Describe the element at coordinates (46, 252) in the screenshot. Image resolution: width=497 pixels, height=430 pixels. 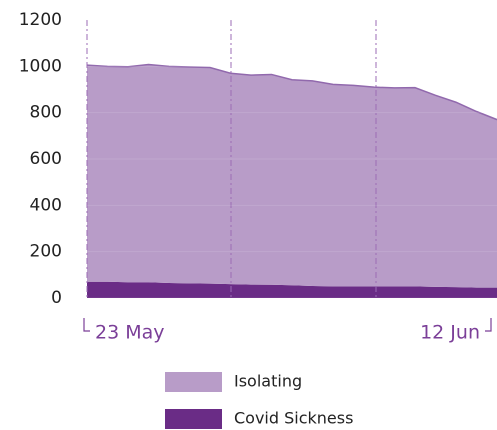
I see `y-tick-label: 200` at that location.